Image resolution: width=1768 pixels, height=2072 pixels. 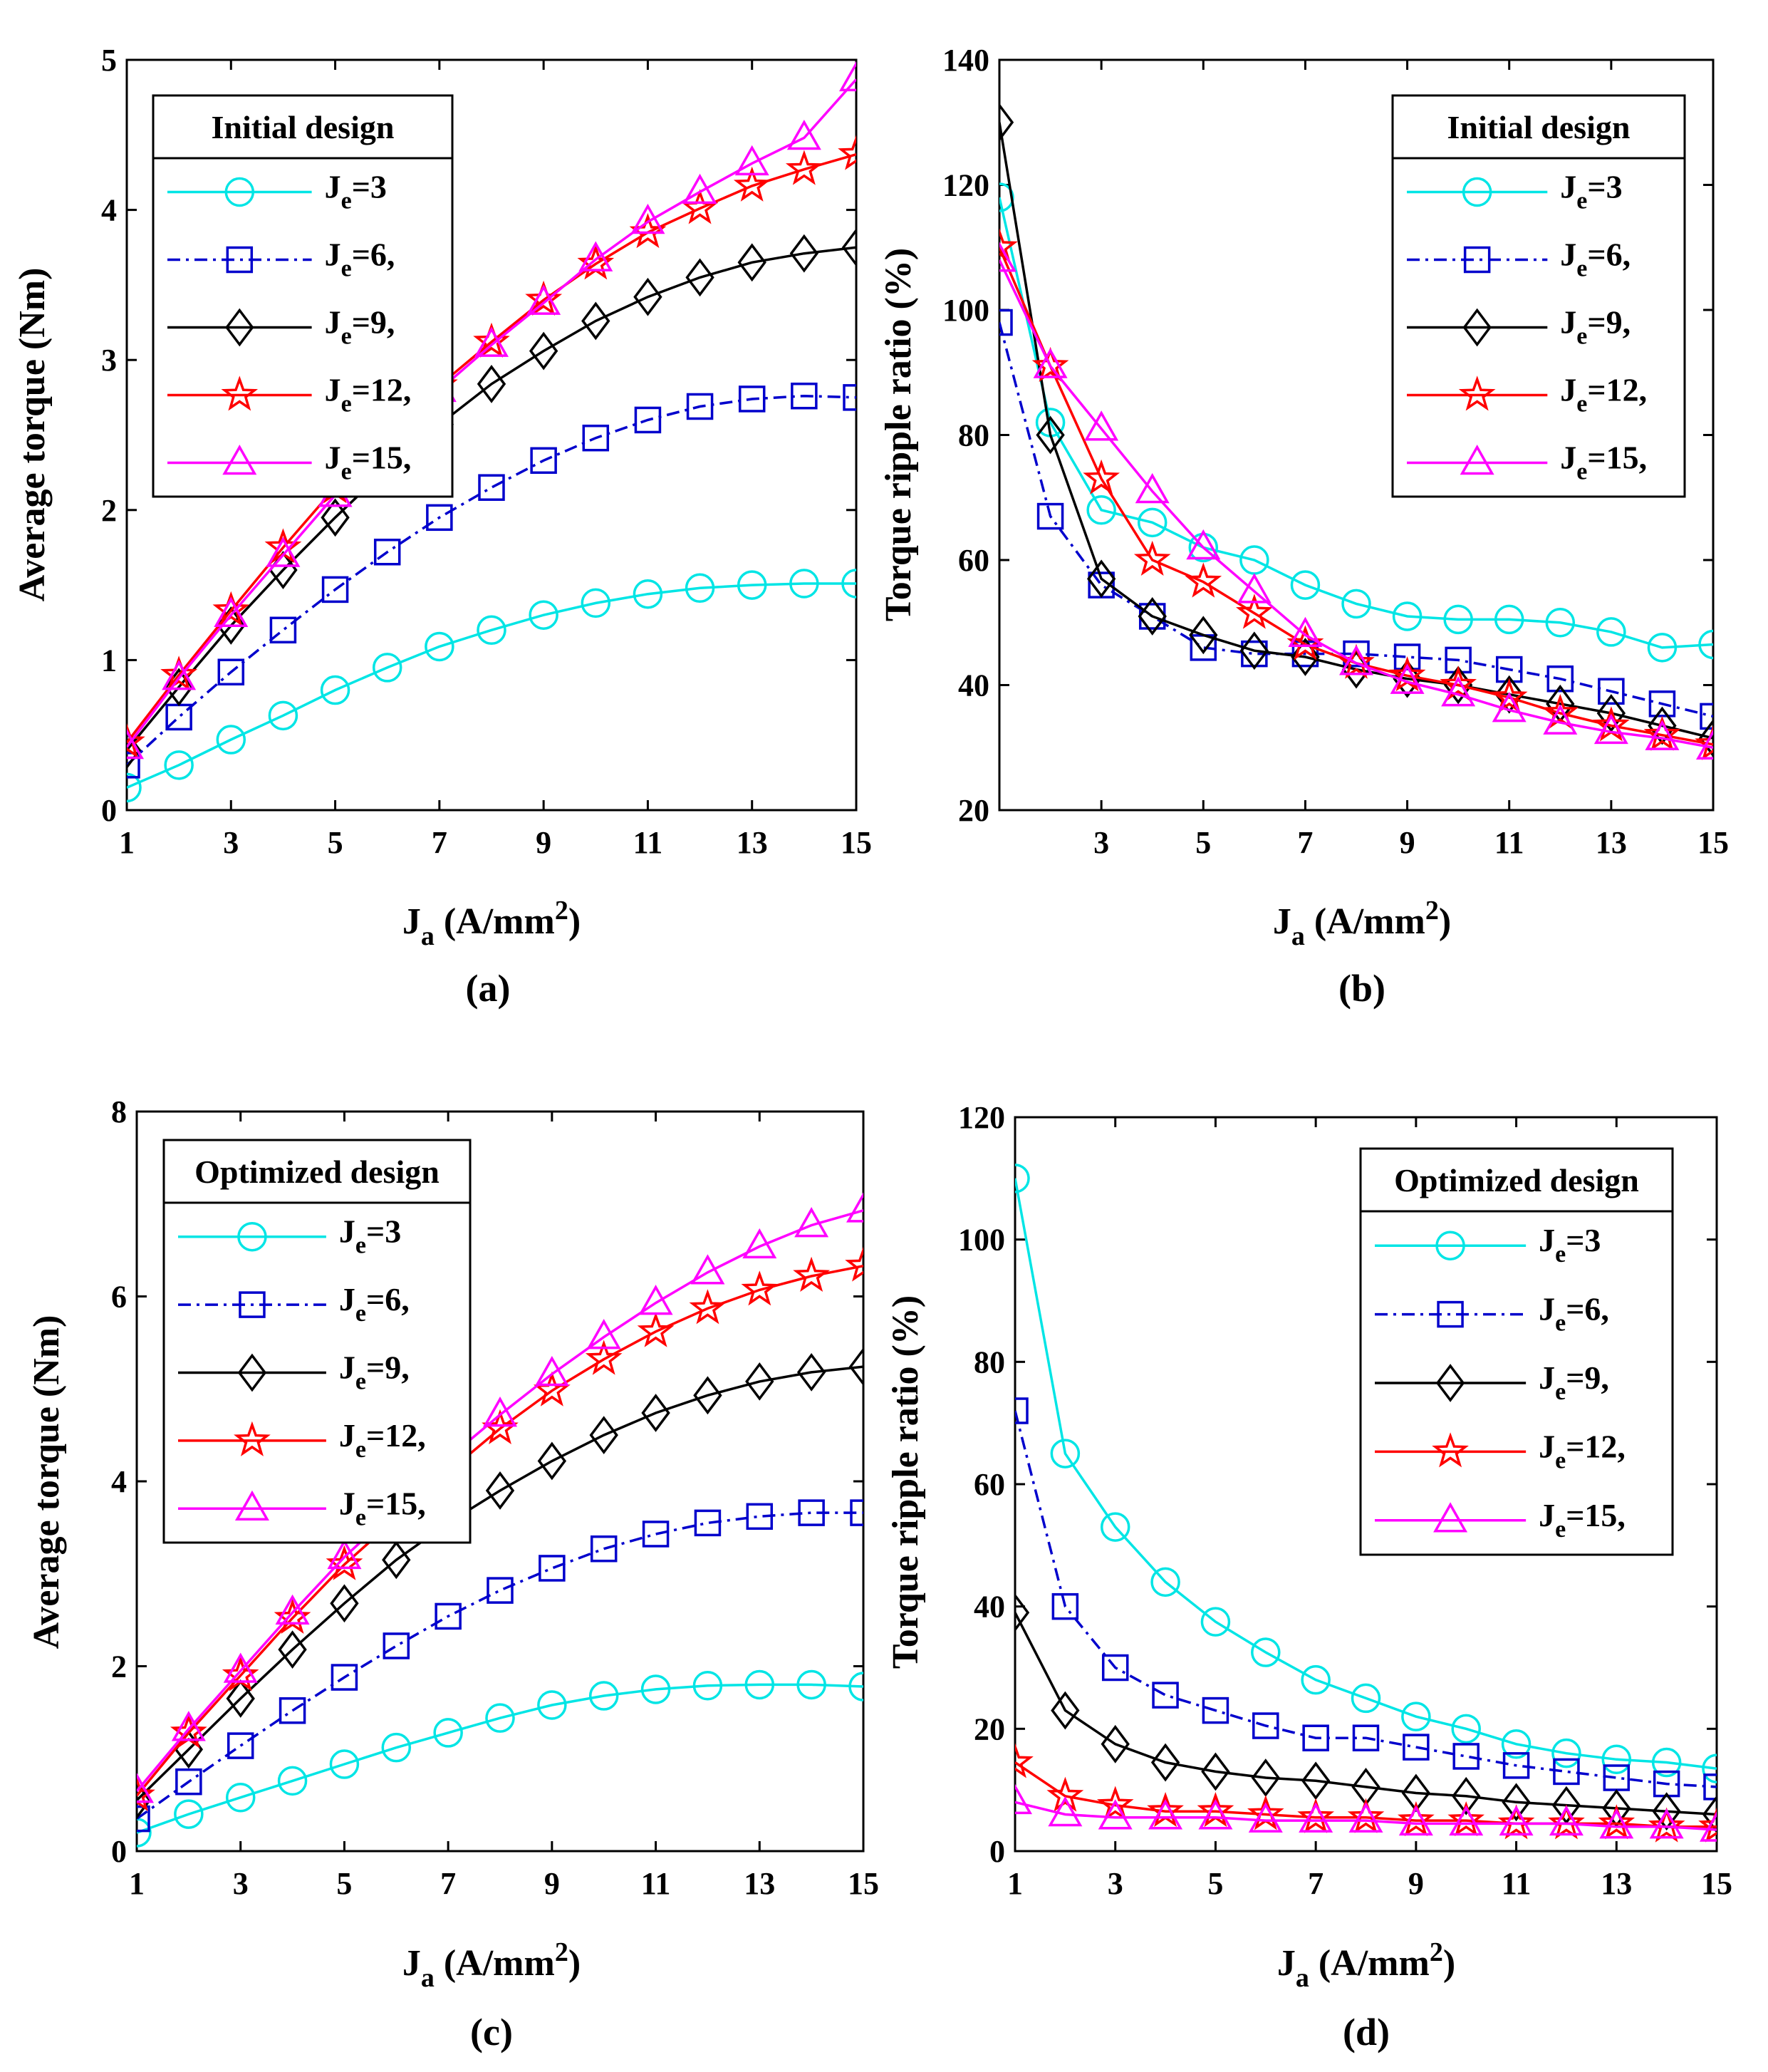 I want to click on x-tick-label: 9, so click(x=1407, y=842).